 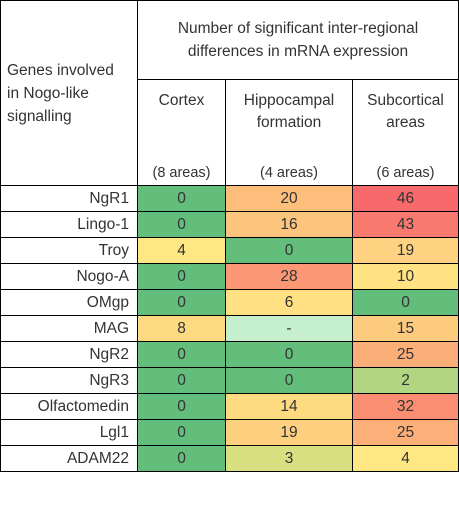 I want to click on region-header-hippocampal: Hippocampal formation (4 areas), so click(x=289, y=132).